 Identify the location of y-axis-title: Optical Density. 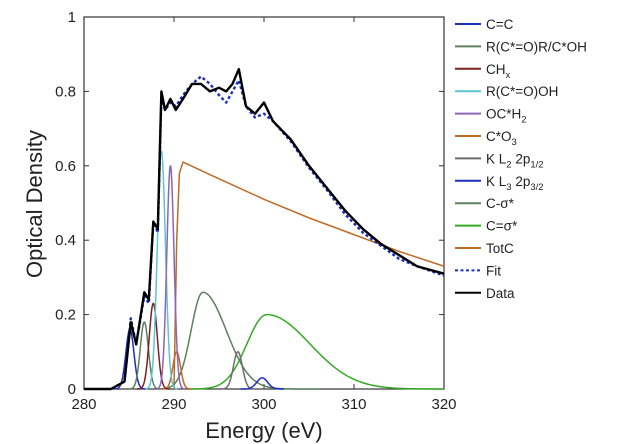
(34, 204).